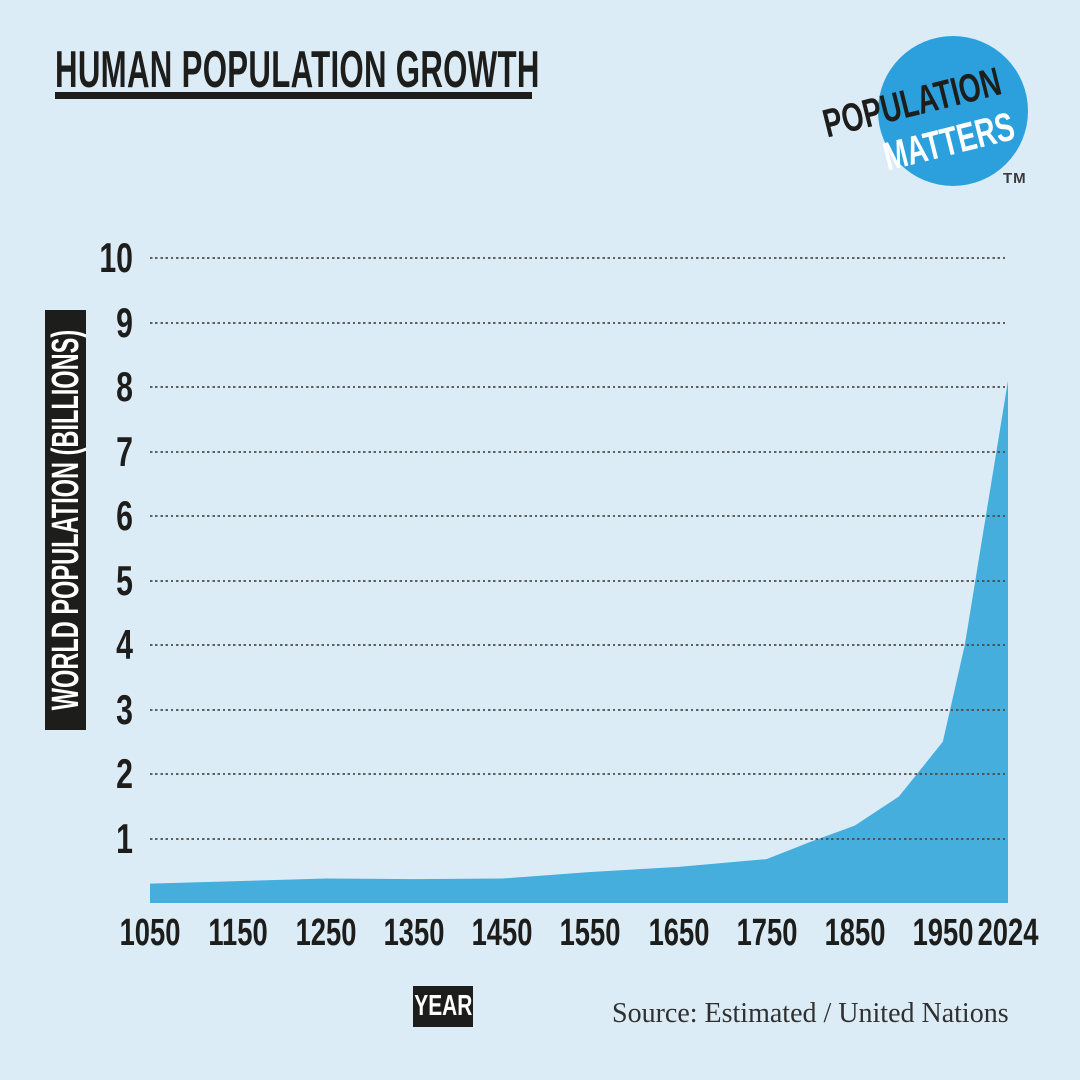  I want to click on x-tick-label-1650: 1650, so click(678, 933).